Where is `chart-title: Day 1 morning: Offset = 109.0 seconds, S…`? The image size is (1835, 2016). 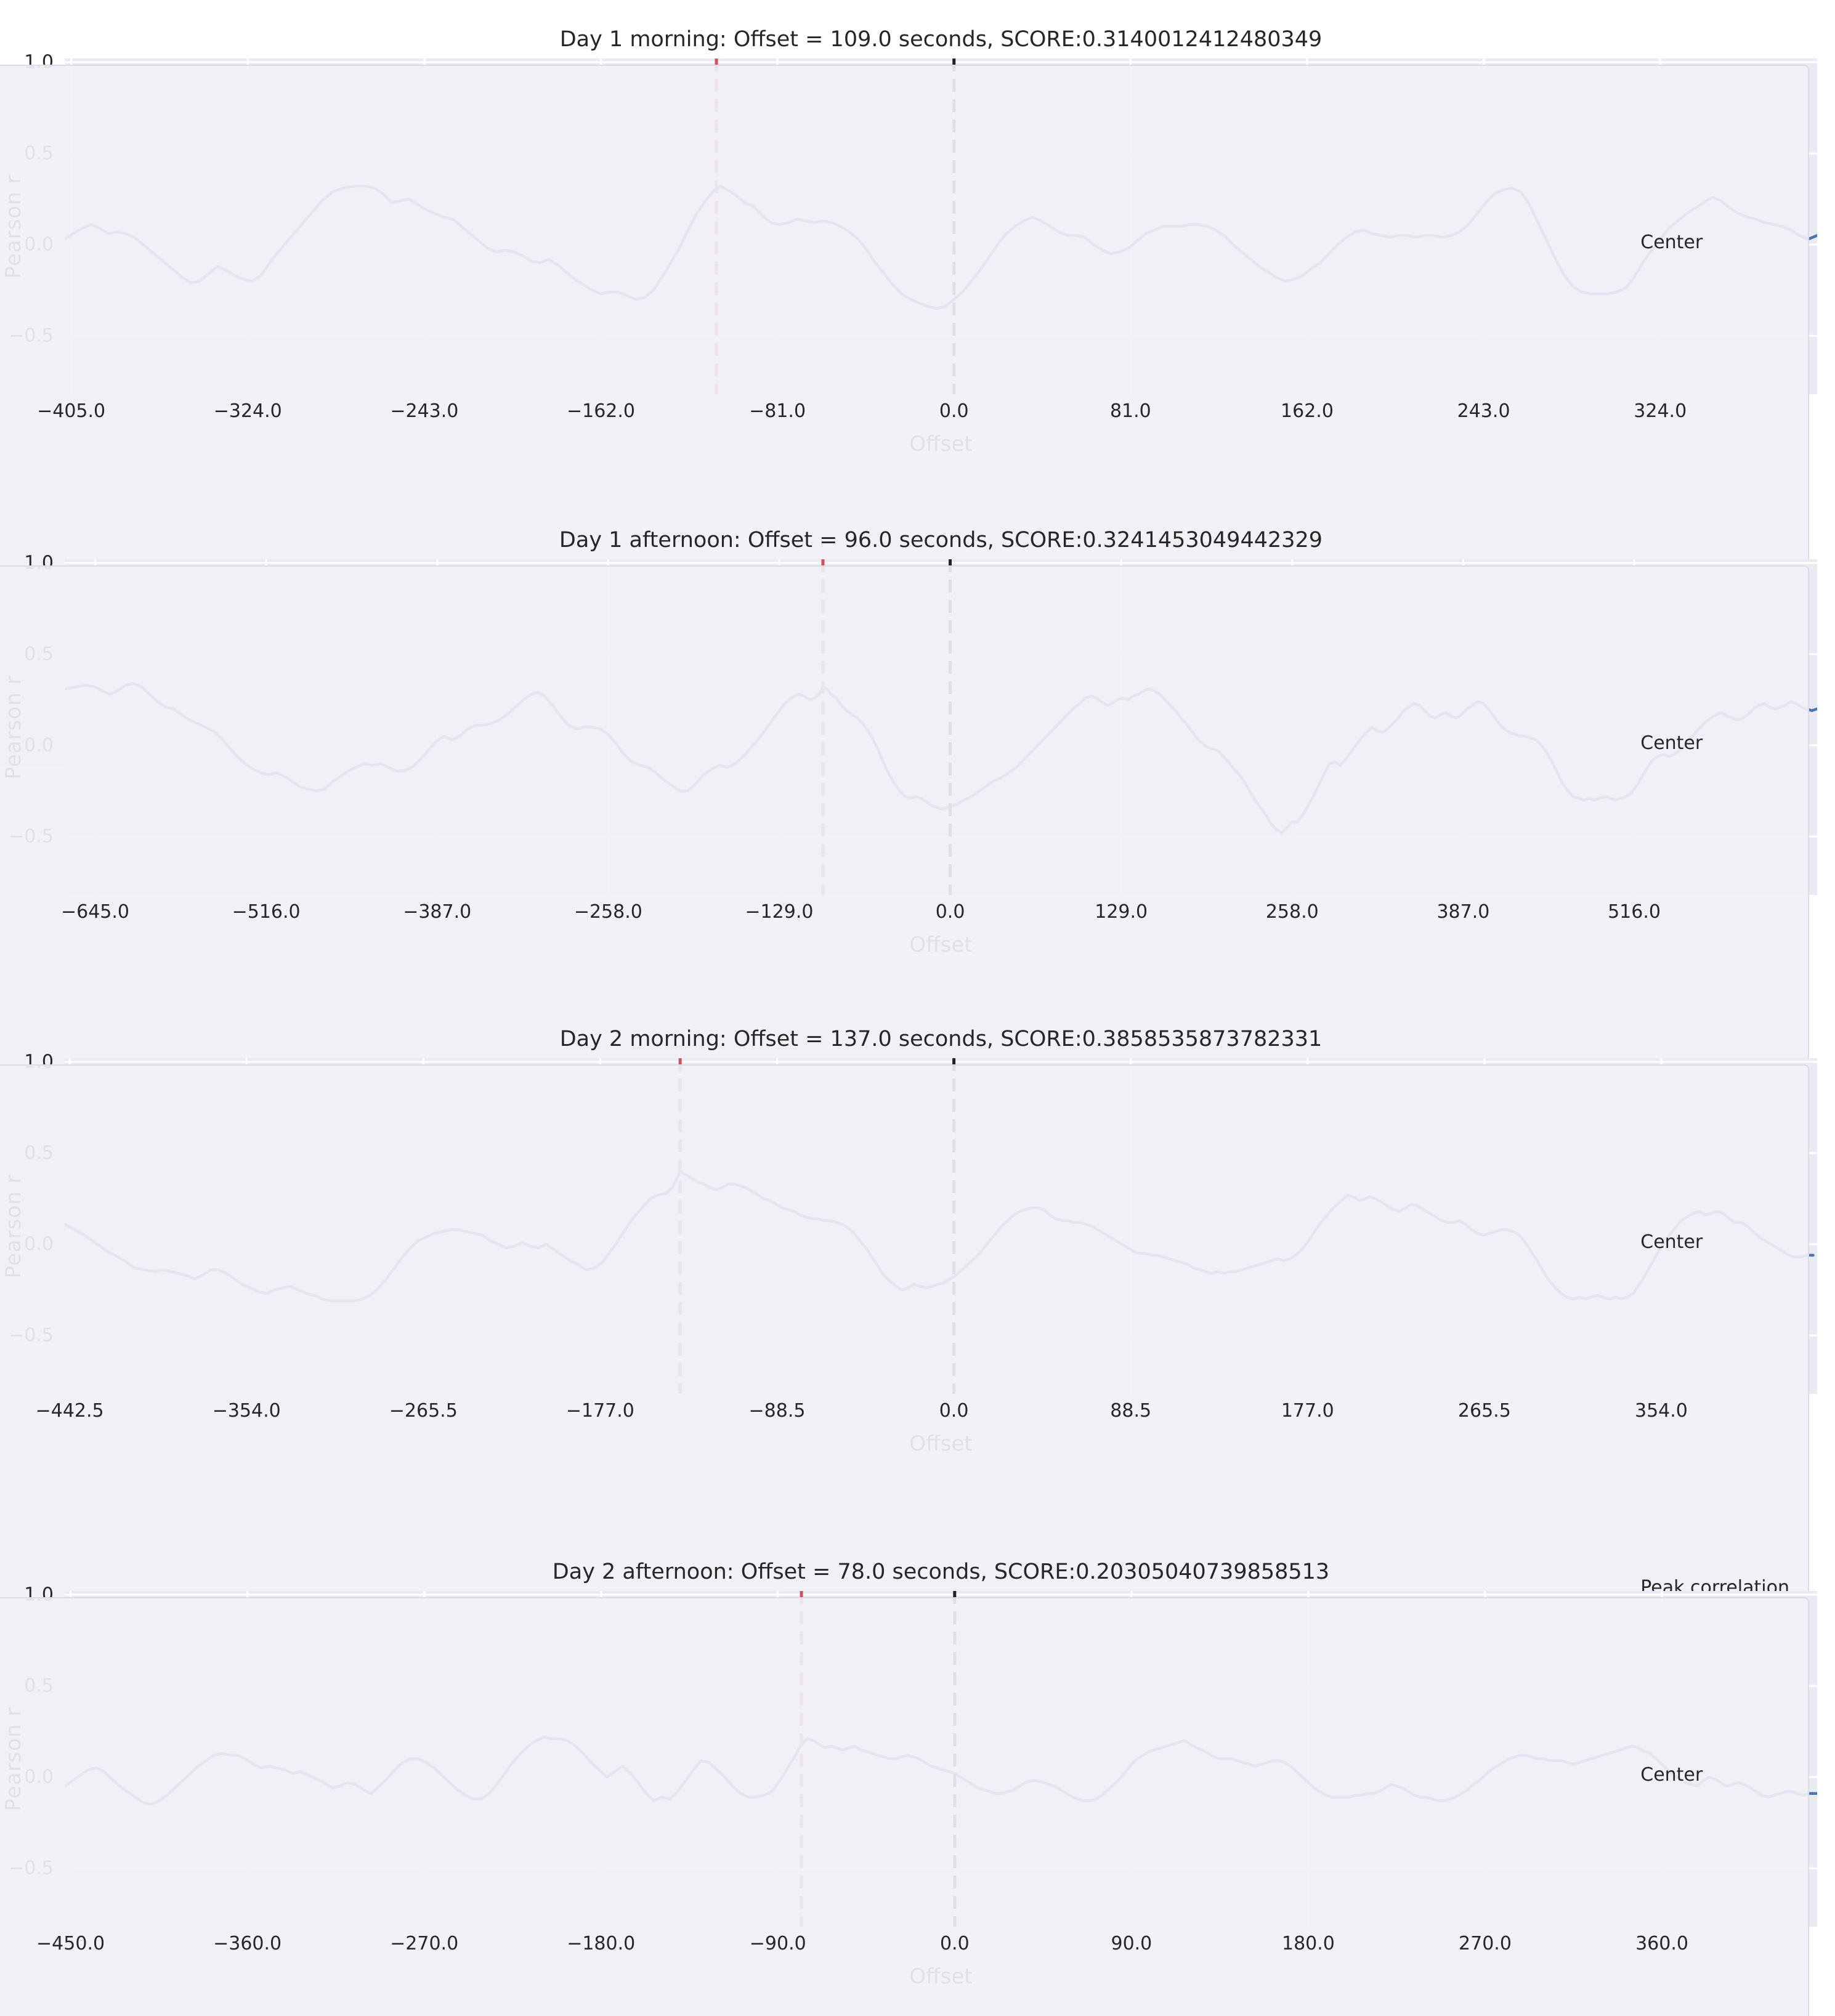
chart-title: Day 1 morning: Offset = 109.0 seconds, S… is located at coordinates (941, 39).